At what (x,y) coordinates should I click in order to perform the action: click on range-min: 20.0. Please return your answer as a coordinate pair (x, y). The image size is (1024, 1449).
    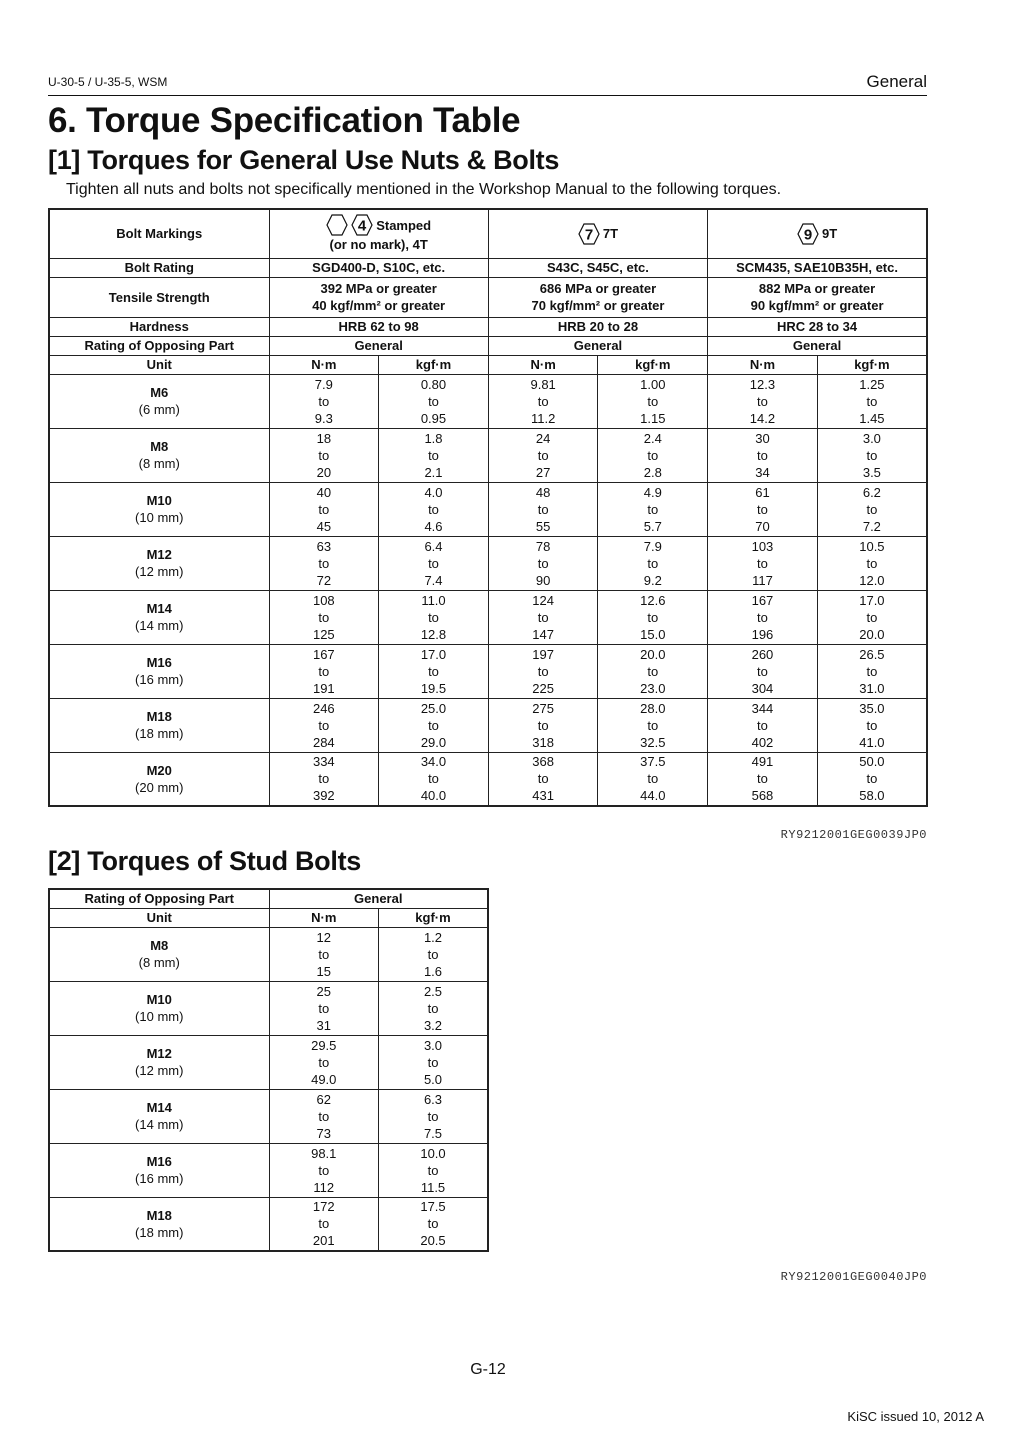
    Looking at the image, I should click on (653, 654).